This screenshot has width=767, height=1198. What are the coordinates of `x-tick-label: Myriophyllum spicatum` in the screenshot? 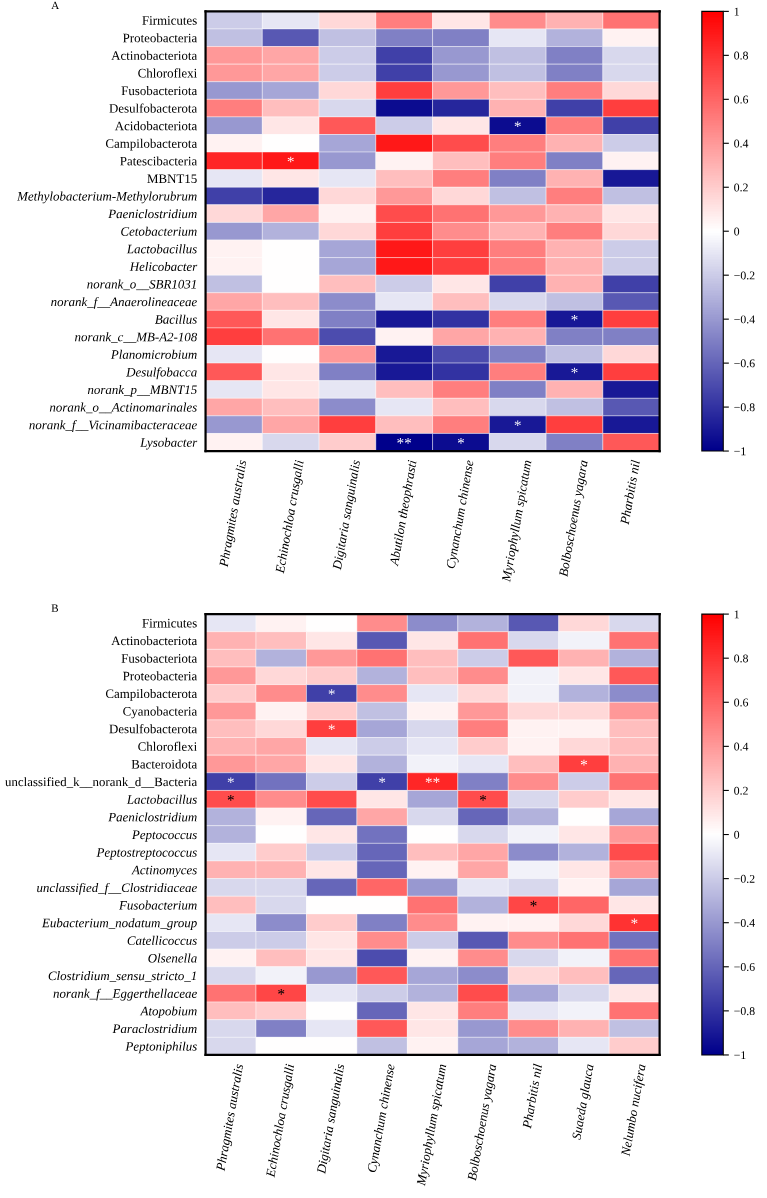 It's located at (432, 1125).